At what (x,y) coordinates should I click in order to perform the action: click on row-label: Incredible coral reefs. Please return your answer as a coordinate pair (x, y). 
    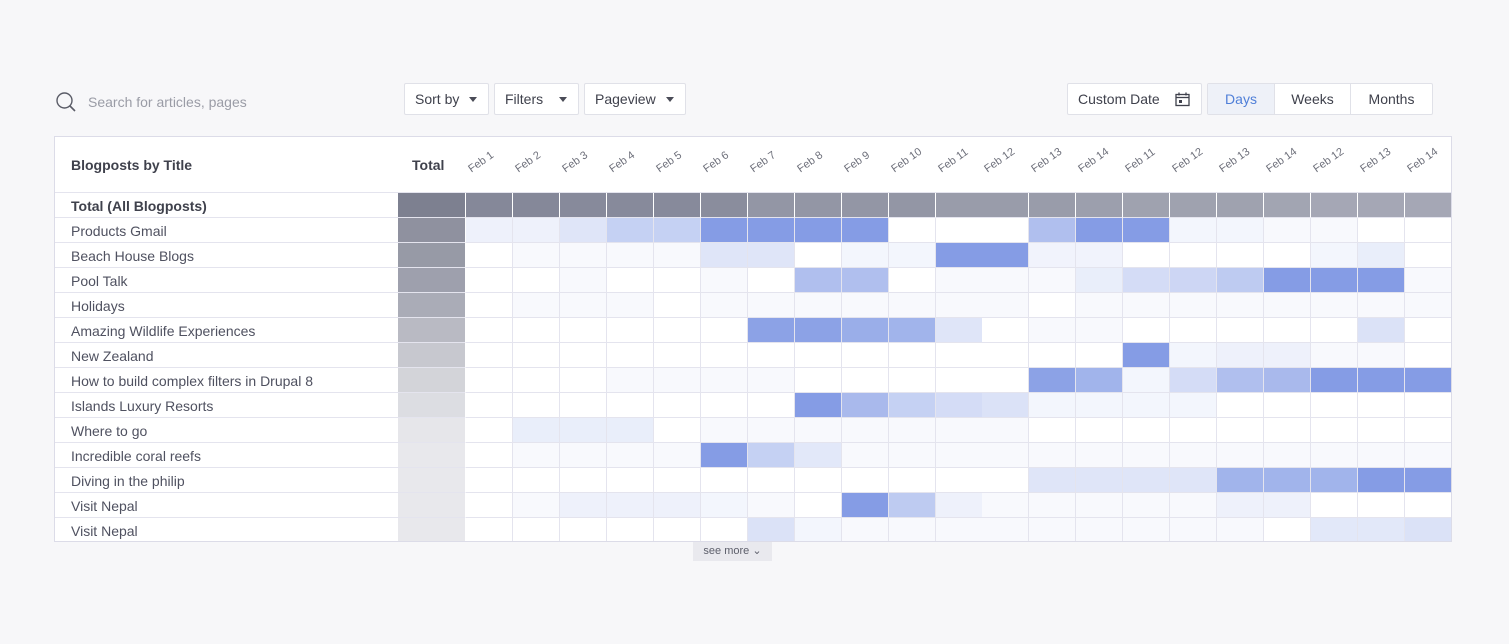
    Looking at the image, I should click on (136, 456).